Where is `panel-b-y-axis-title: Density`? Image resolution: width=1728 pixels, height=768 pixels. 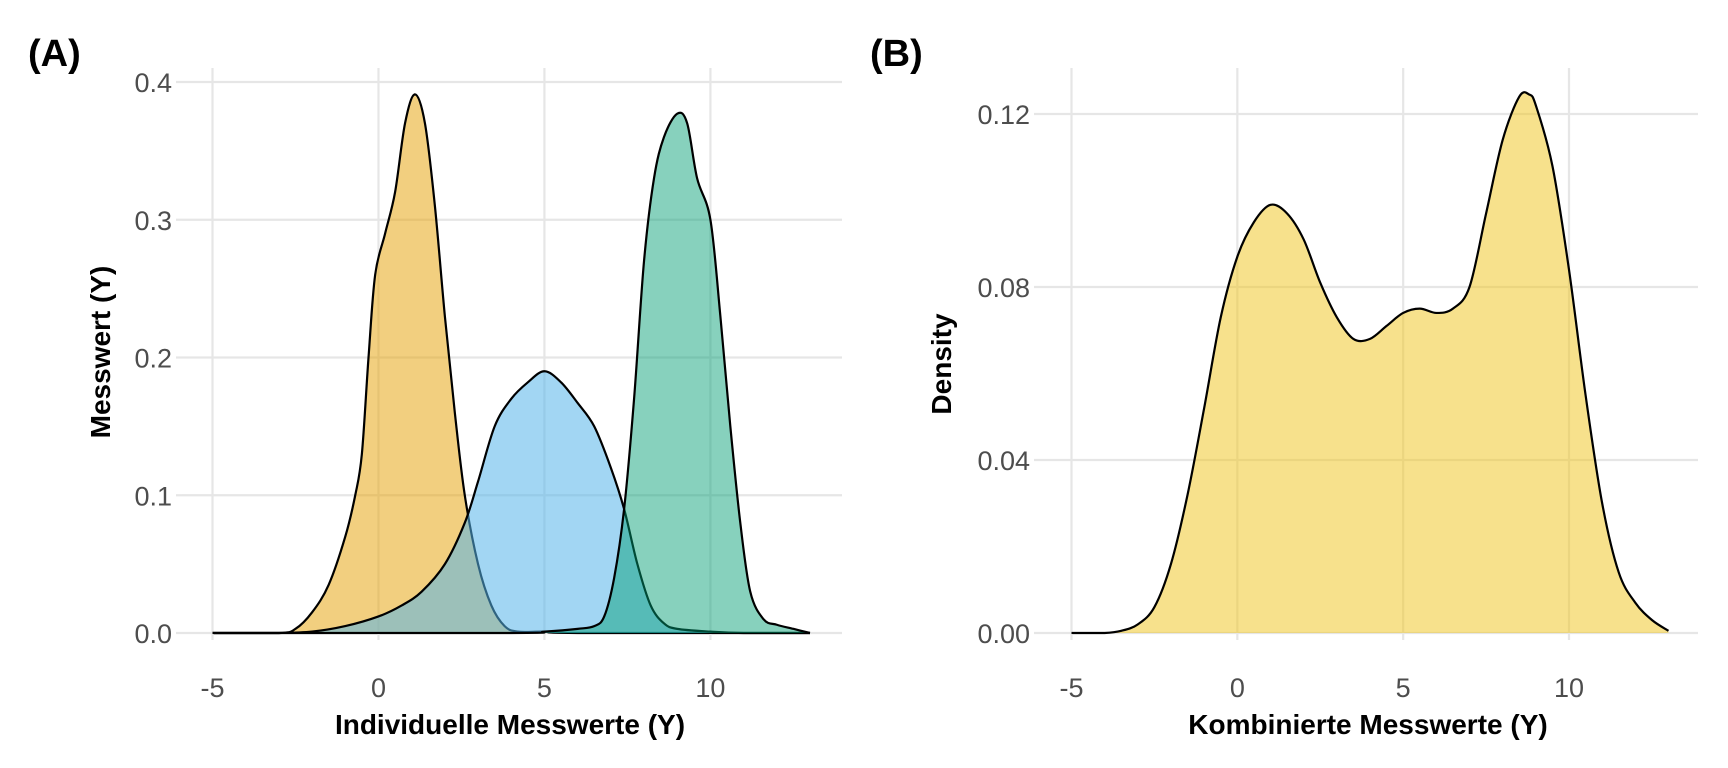 panel-b-y-axis-title: Density is located at coordinates (941, 364).